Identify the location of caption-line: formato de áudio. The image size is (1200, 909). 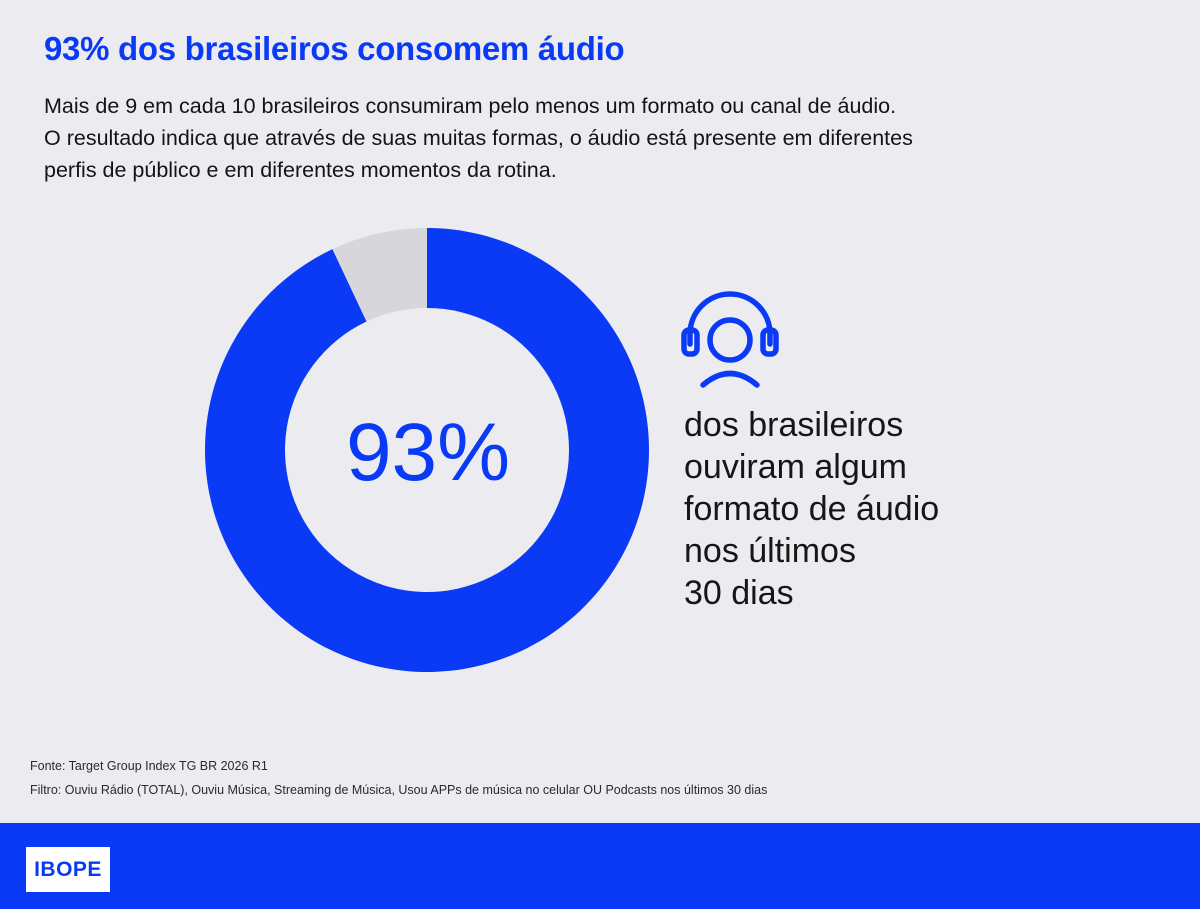
(812, 509).